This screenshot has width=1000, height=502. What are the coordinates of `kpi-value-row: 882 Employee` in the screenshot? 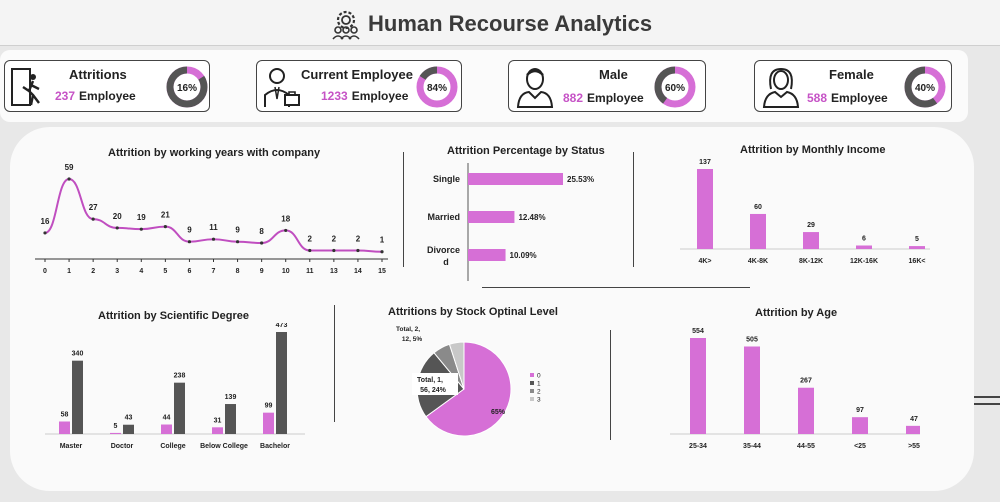 It's located at (603, 98).